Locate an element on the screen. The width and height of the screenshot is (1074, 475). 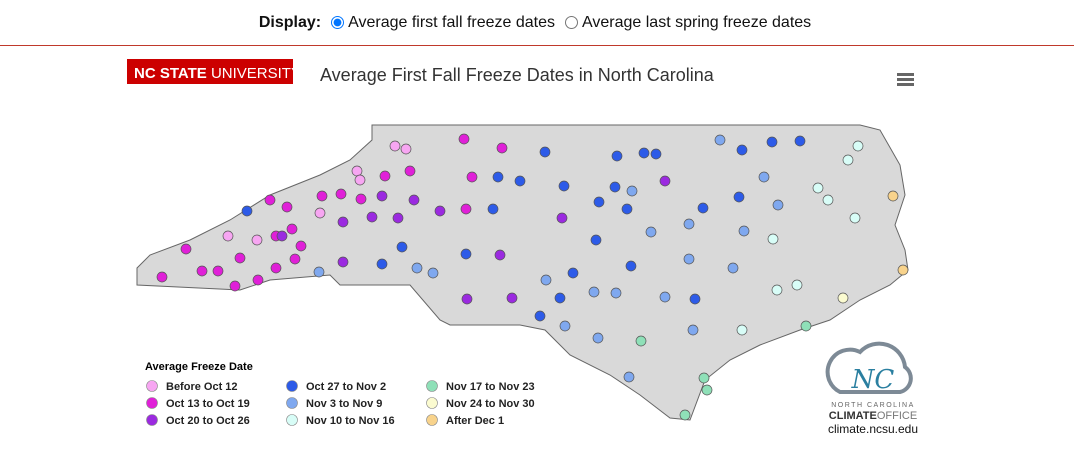
legend-label: Oct 20 to Oct 26 is located at coordinates (208, 421).